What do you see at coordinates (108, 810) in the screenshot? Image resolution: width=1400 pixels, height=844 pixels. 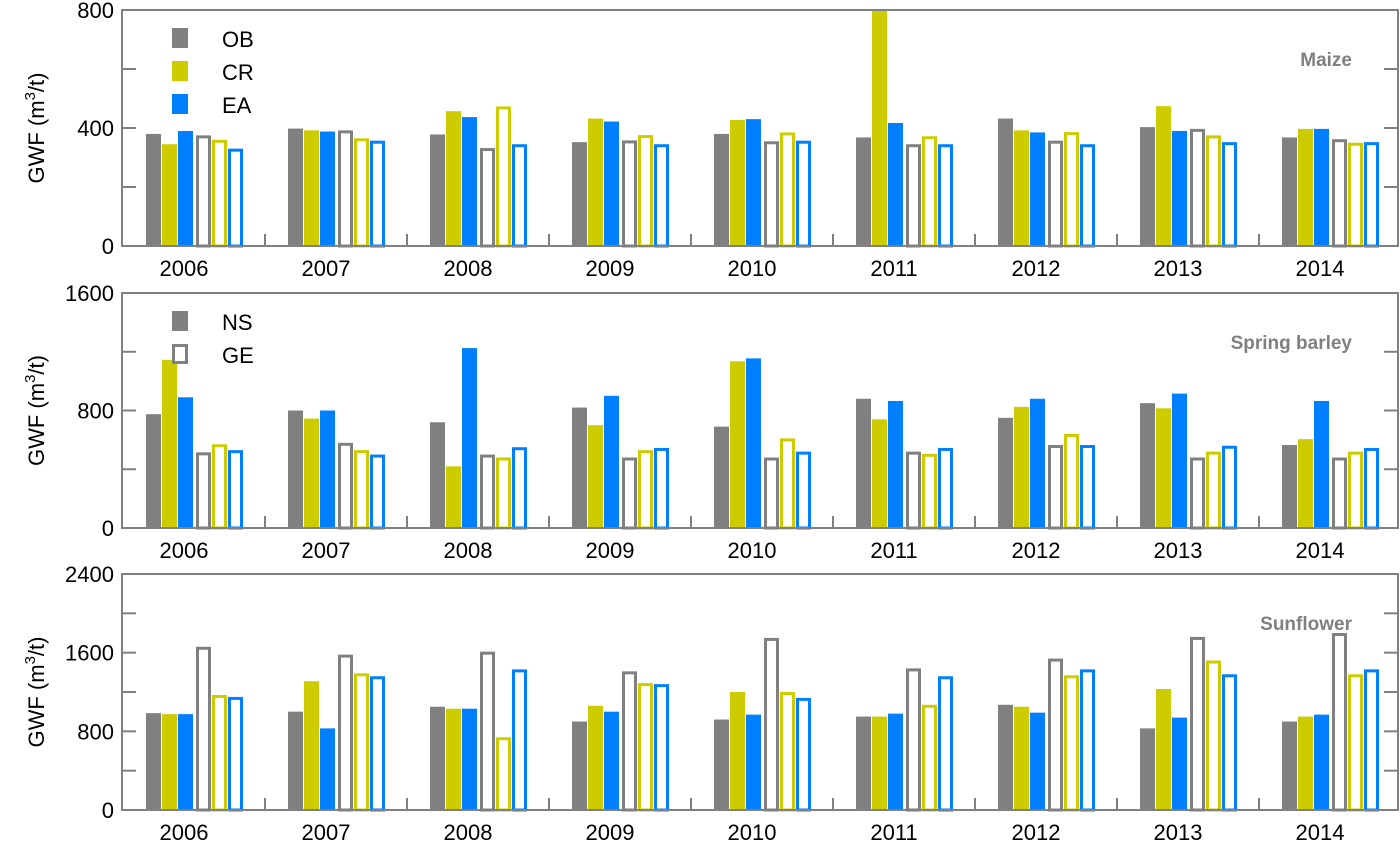 I see `y-tick-label: 0` at bounding box center [108, 810].